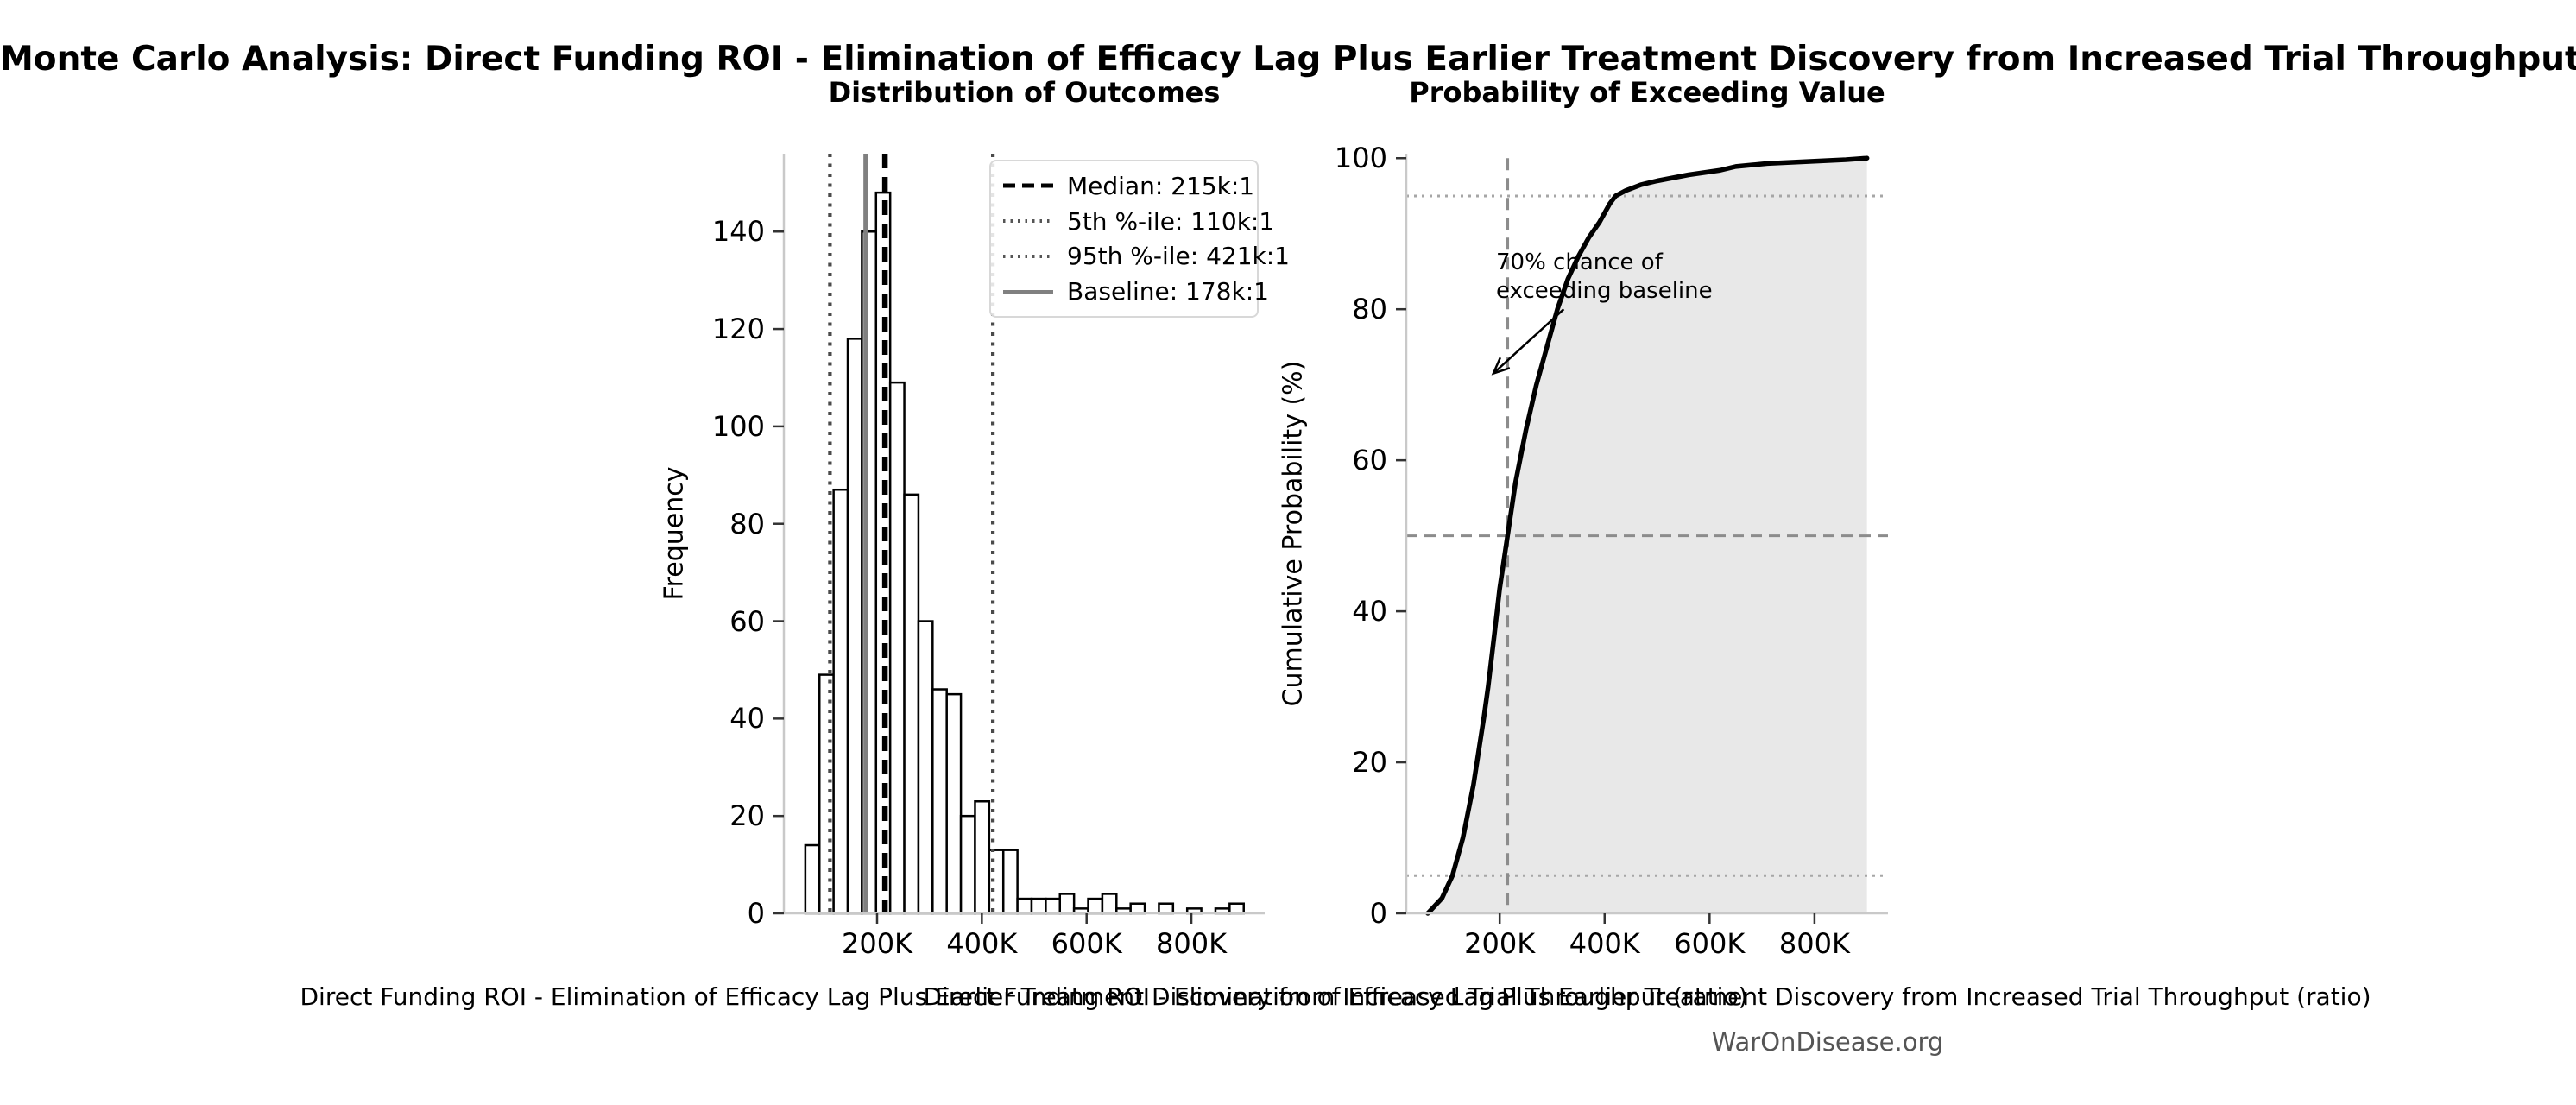  What do you see at coordinates (1579, 262) in the screenshot?
I see `annotation-line-1: 70% chance of` at bounding box center [1579, 262].